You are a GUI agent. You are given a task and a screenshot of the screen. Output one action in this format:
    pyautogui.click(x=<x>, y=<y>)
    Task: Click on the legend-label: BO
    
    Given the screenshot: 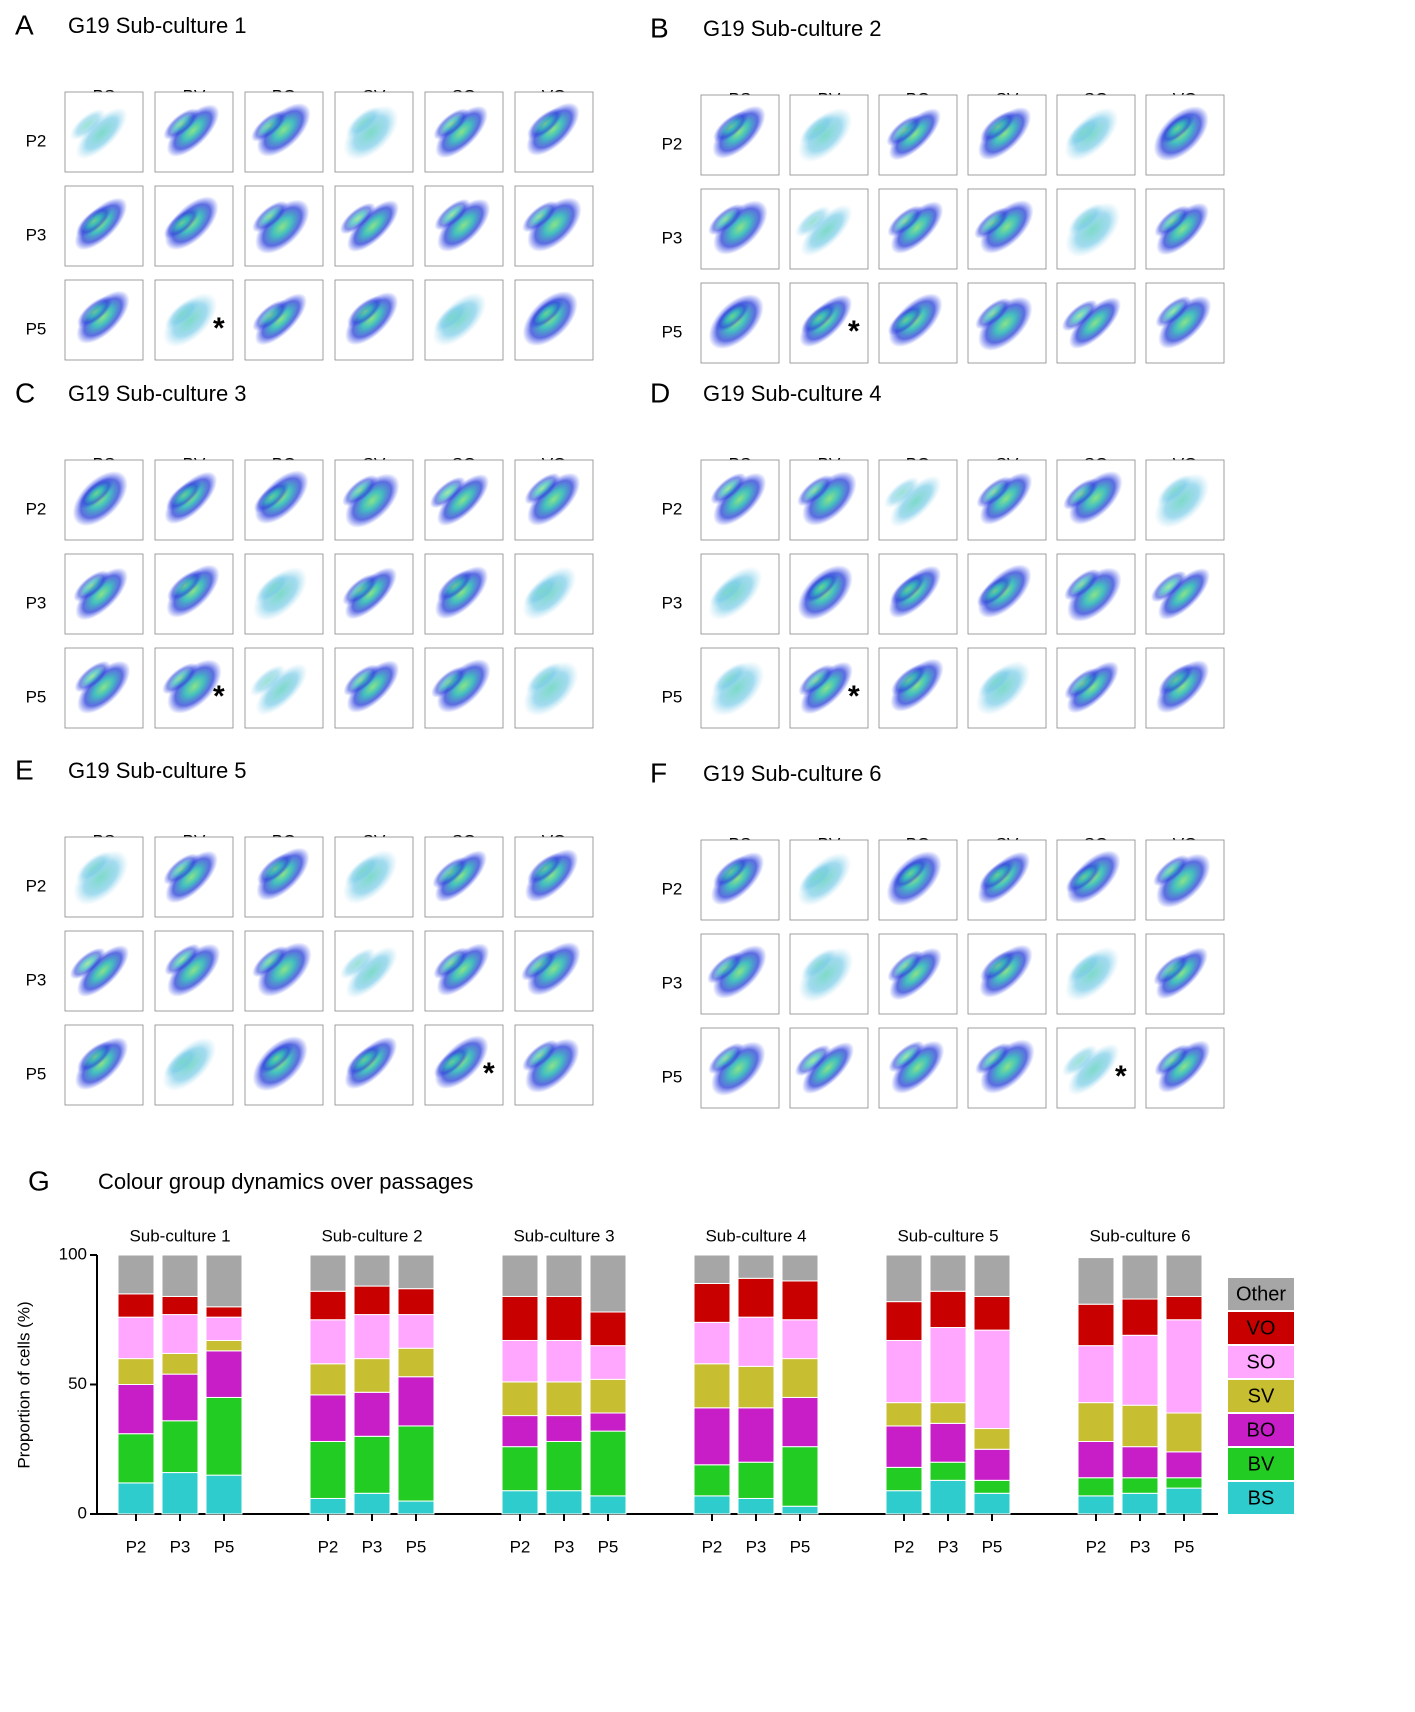 What is the action you would take?
    pyautogui.click(x=1261, y=1430)
    